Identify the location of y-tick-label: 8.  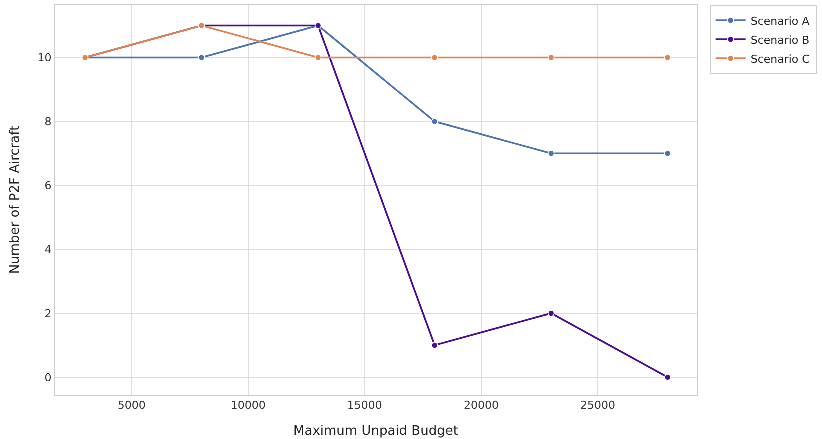
(48, 122).